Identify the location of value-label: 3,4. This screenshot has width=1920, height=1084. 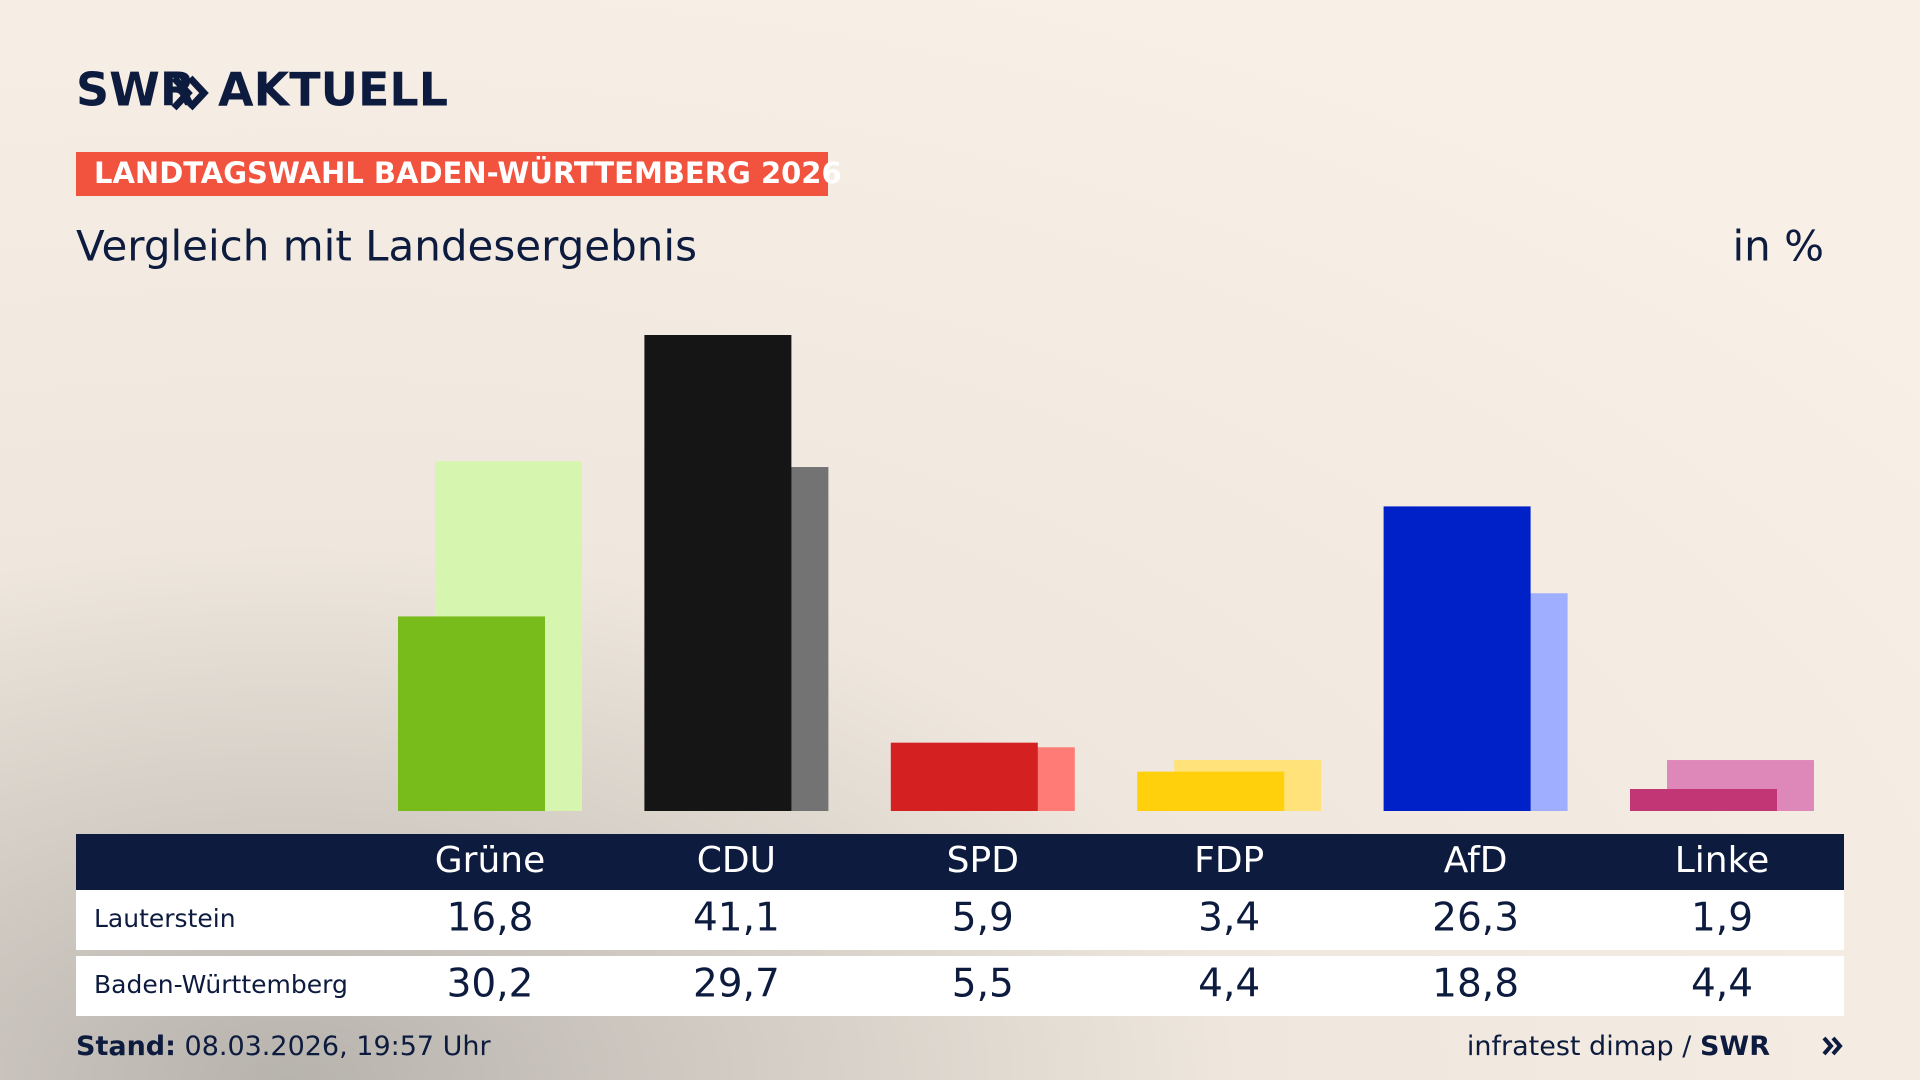
(1229, 918).